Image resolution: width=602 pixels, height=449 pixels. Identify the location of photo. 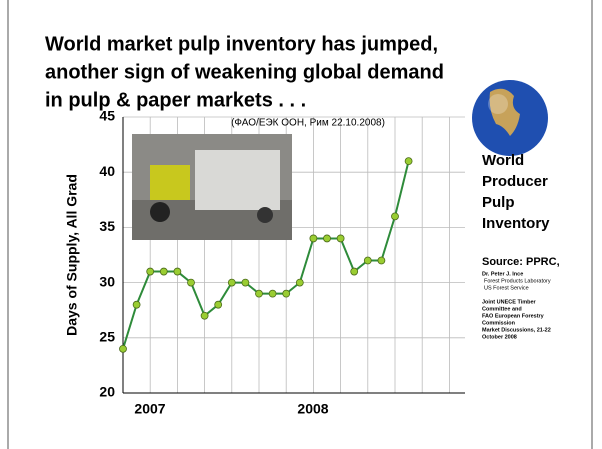
(212, 187).